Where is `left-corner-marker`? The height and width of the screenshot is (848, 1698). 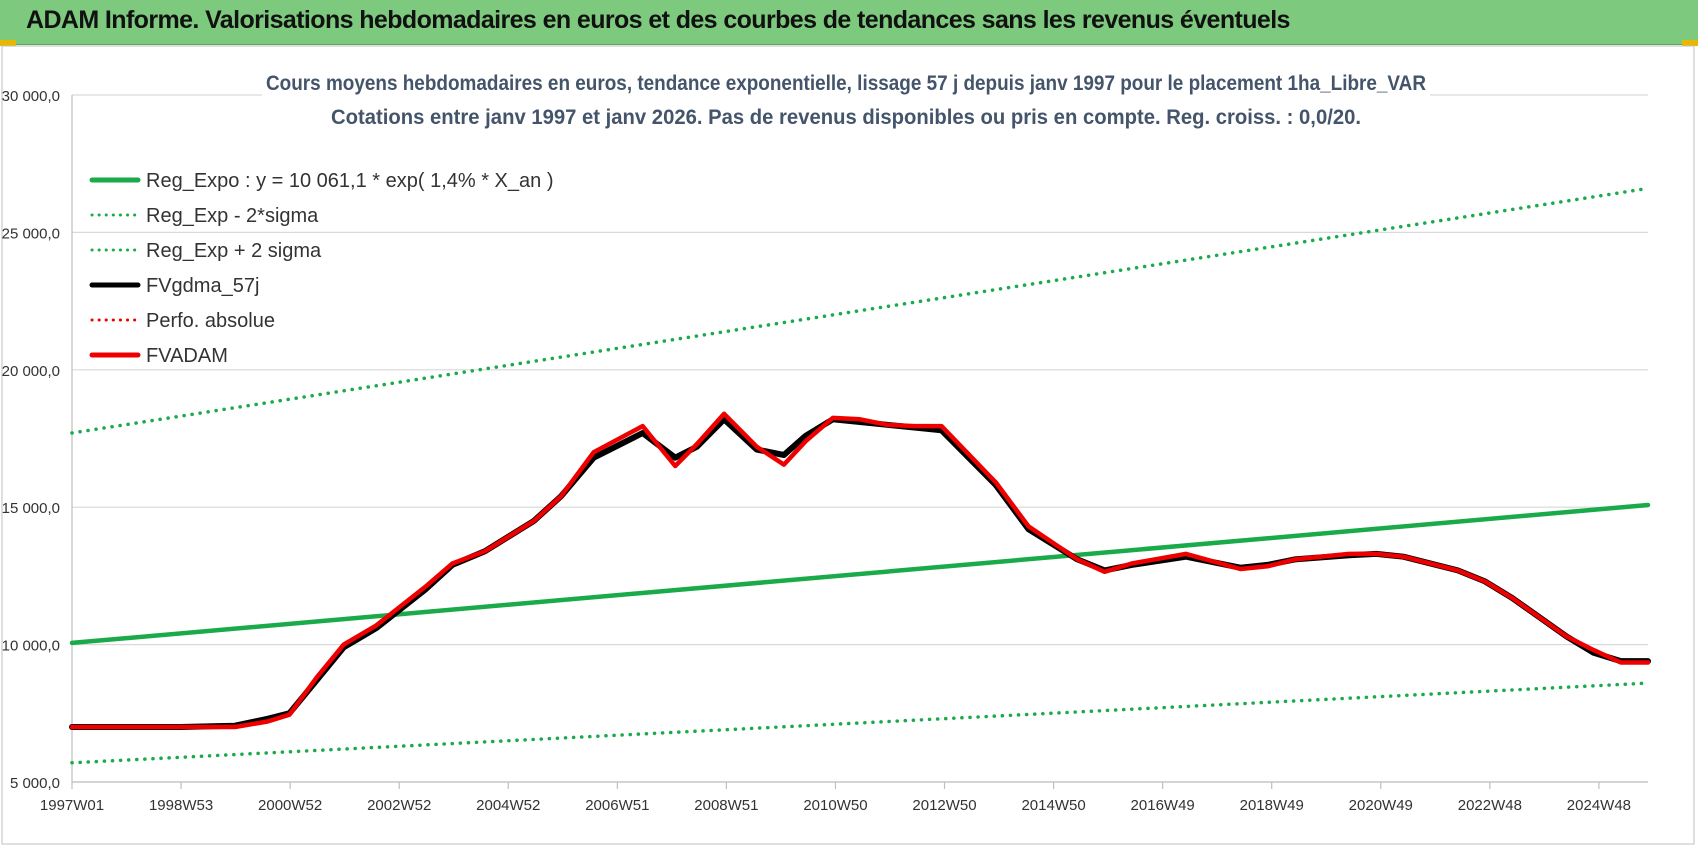
left-corner-marker is located at coordinates (8, 43).